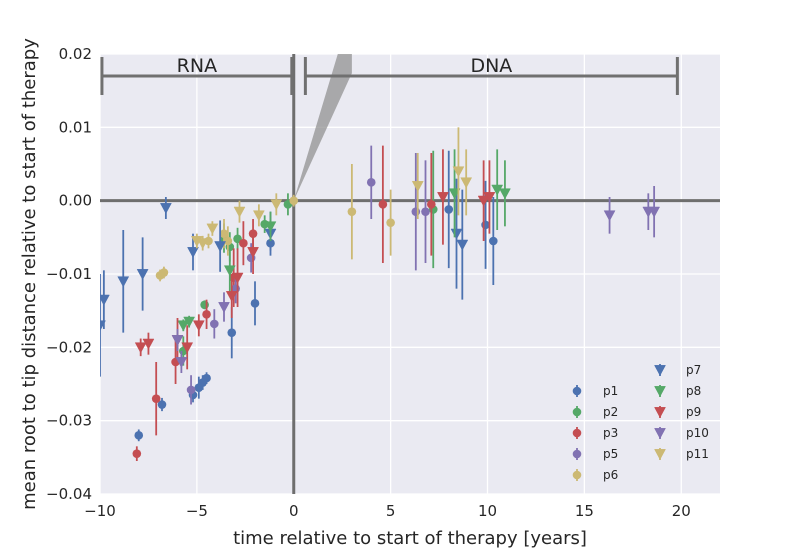  What do you see at coordinates (610, 391) in the screenshot?
I see `legend-label: p1` at bounding box center [610, 391].